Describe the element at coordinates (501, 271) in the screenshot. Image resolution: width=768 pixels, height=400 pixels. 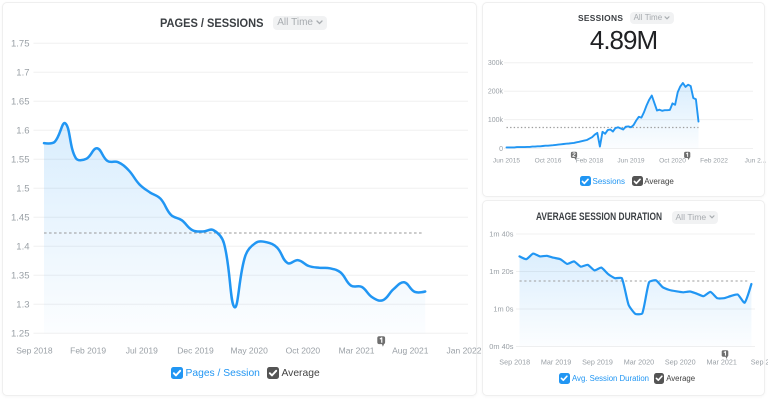
I see `svg-text: 1m 20s` at that location.